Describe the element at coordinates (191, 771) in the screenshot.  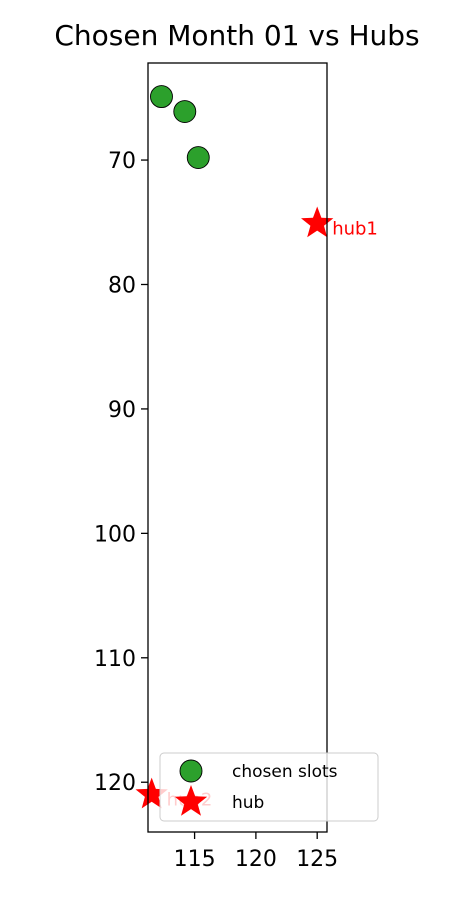
I see `legend-circle-icon` at that location.